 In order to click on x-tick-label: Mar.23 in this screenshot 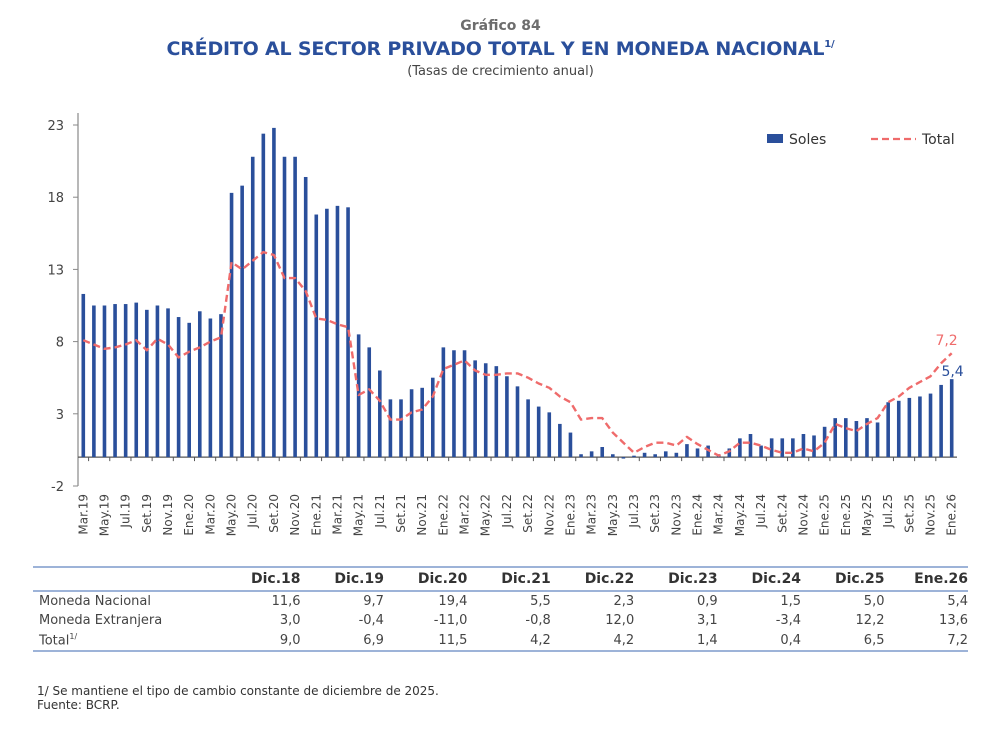, I will do `click(592, 514)`.